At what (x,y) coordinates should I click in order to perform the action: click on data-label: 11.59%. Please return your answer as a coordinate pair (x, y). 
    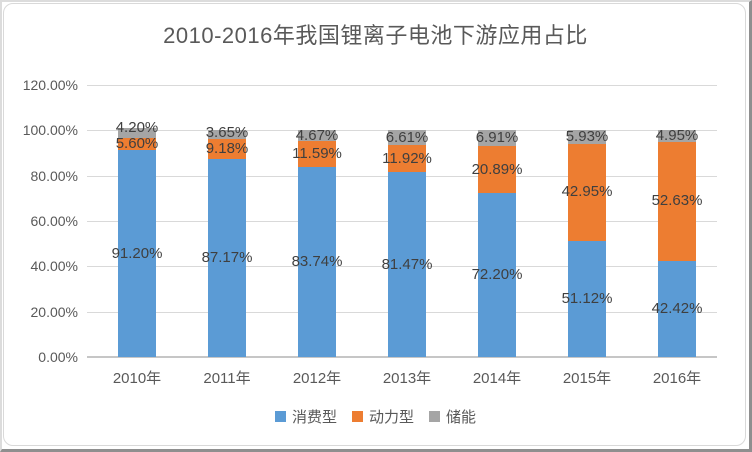
    Looking at the image, I should click on (317, 154).